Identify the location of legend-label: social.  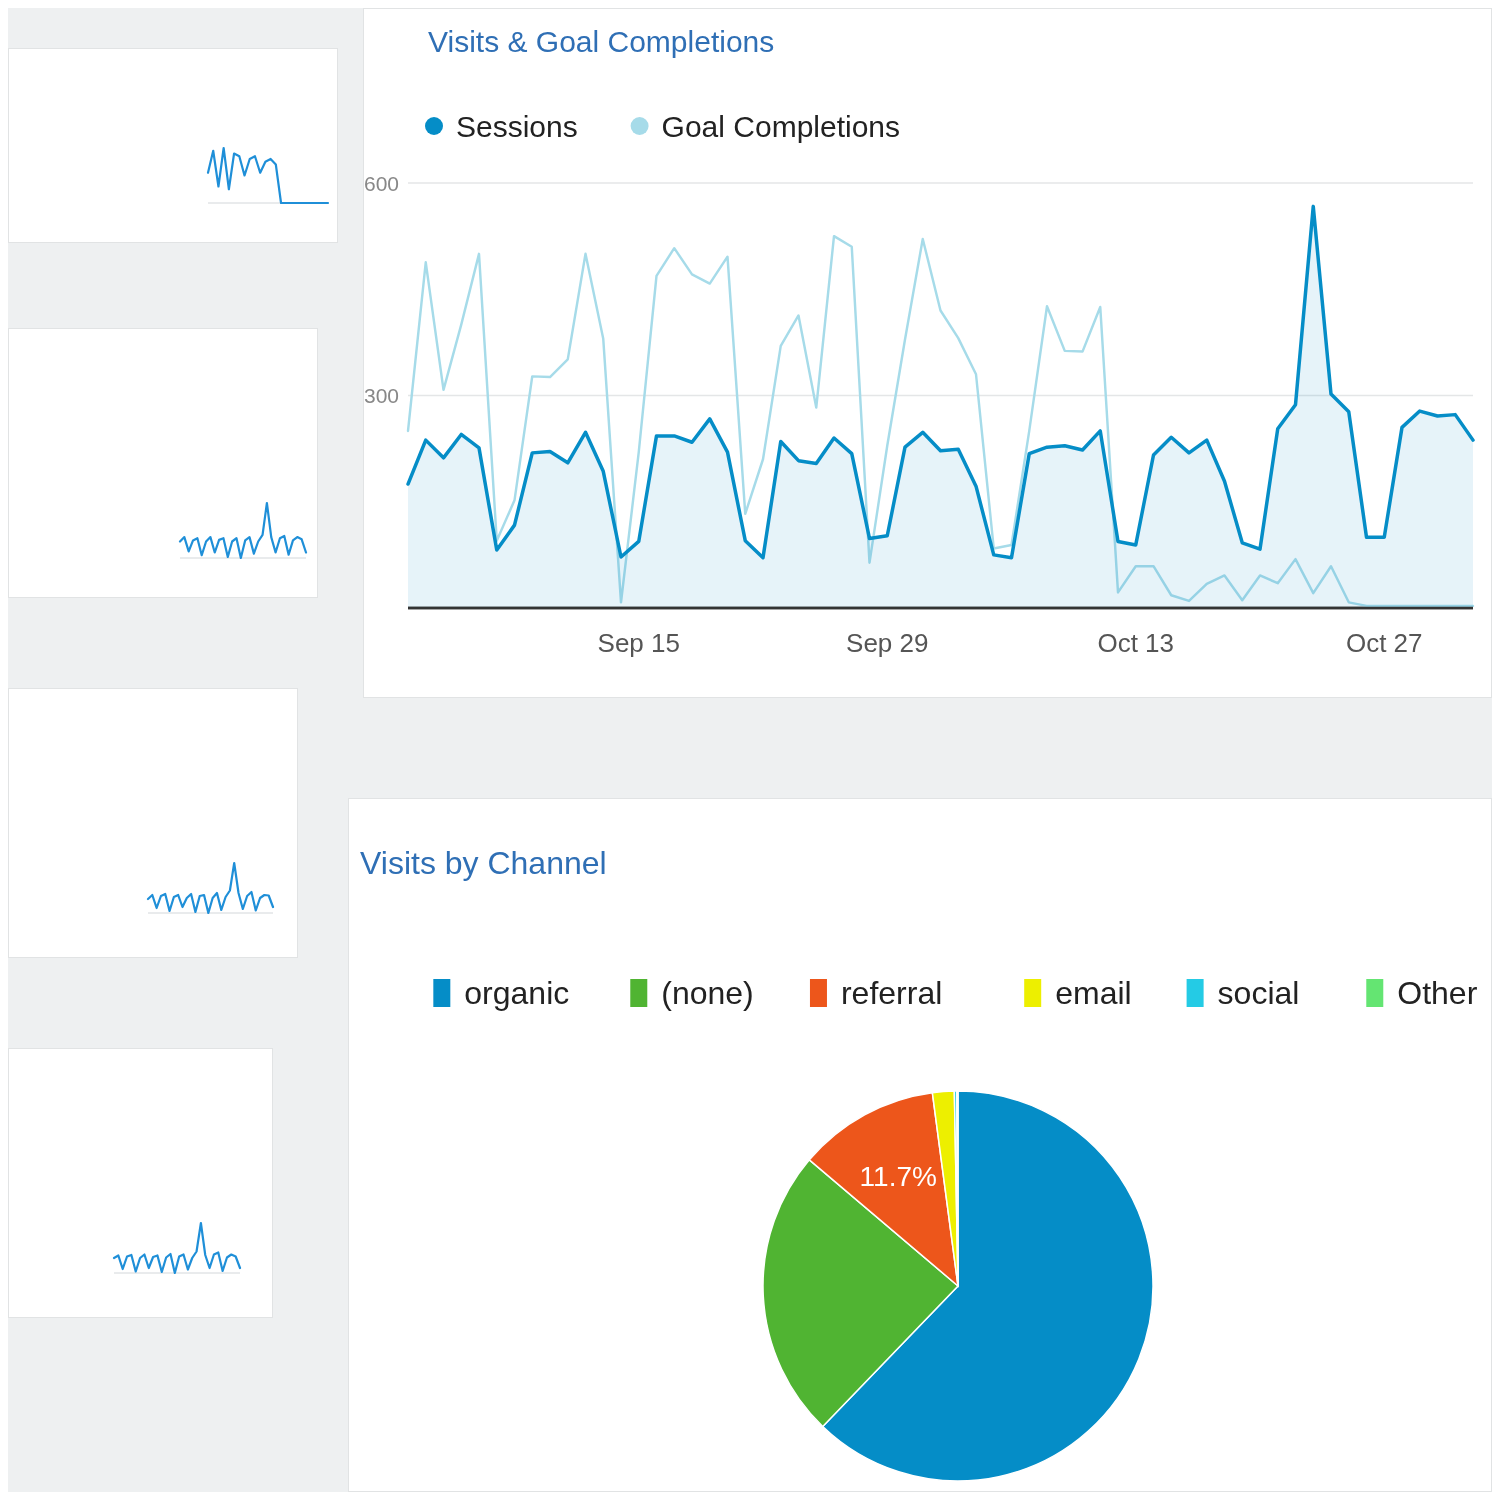
(1258, 993).